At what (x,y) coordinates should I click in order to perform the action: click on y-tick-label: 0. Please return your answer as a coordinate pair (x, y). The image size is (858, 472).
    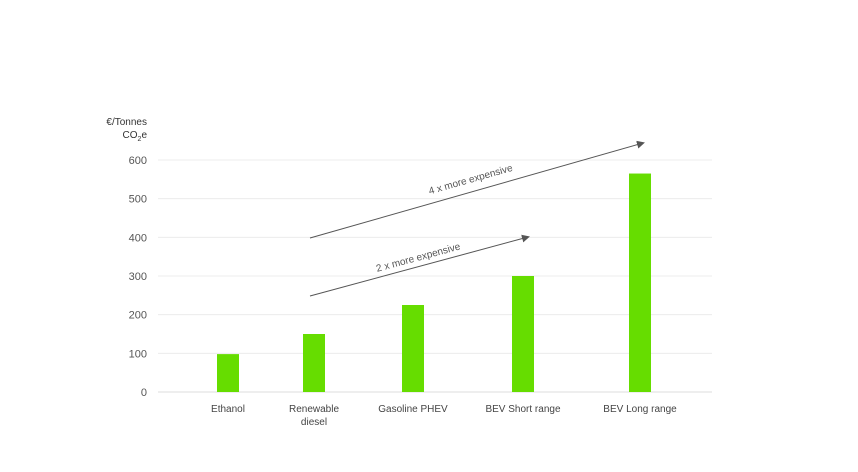
    Looking at the image, I should click on (144, 393).